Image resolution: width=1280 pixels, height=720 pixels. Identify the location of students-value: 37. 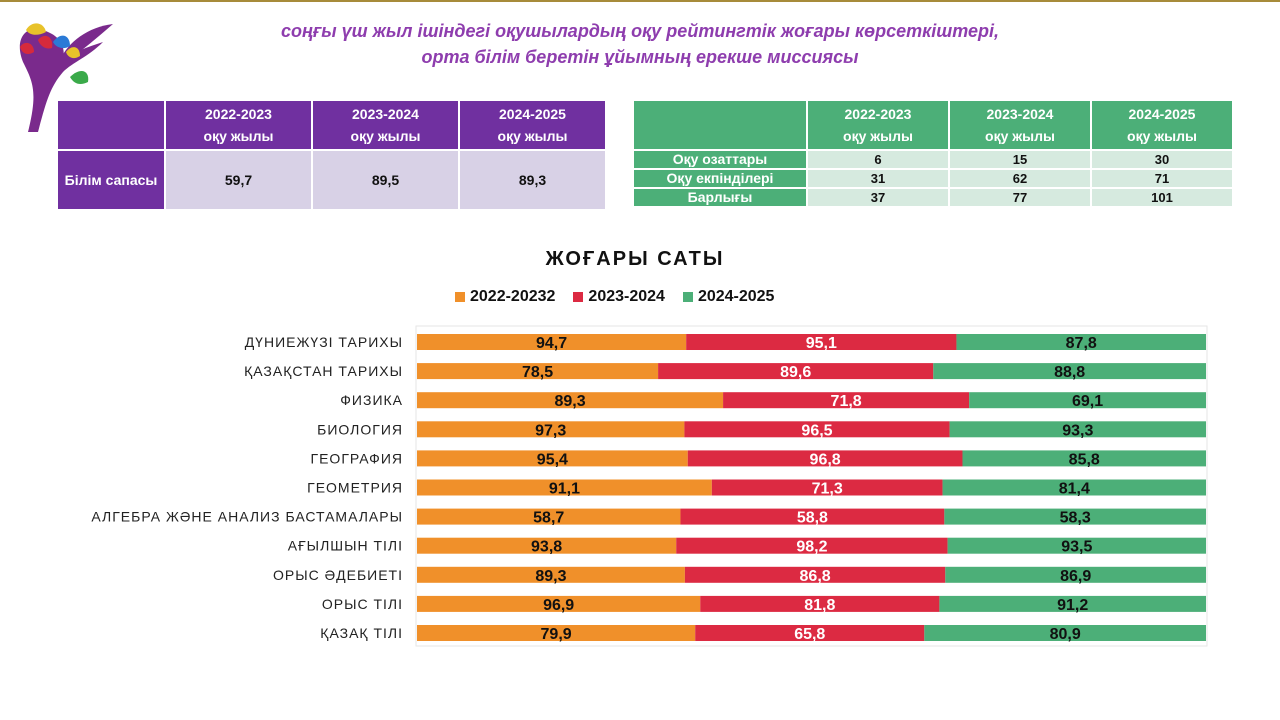
(878, 197).